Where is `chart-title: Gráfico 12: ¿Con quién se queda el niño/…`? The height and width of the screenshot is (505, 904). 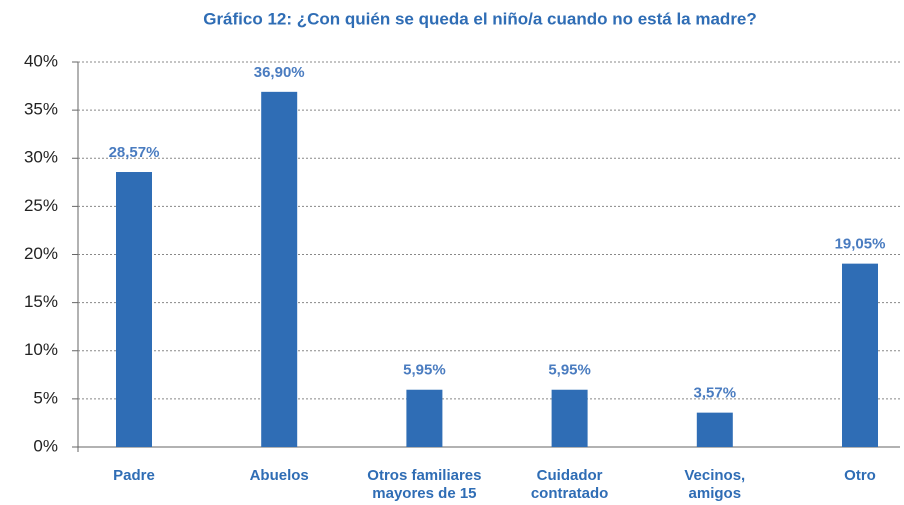 chart-title: Gráfico 12: ¿Con quién se queda el niño/… is located at coordinates (480, 18).